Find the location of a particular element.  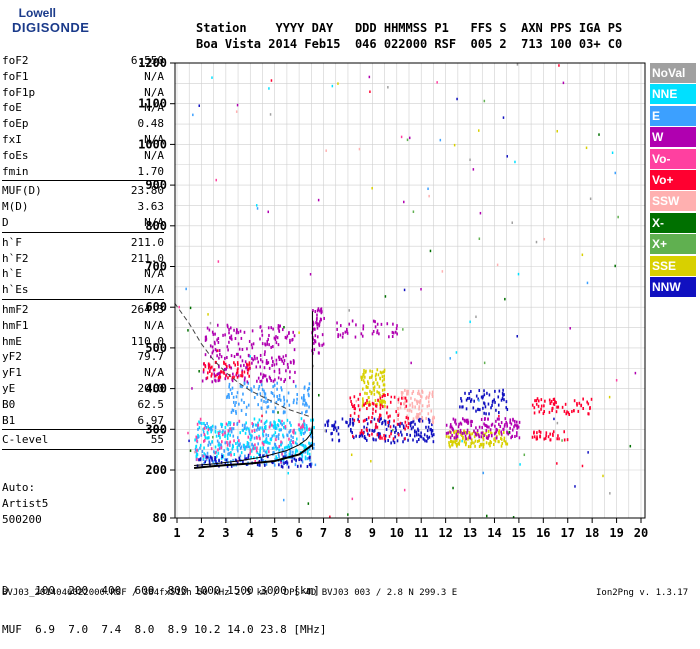

y-tick-label: 500 is located at coordinates (156, 348).